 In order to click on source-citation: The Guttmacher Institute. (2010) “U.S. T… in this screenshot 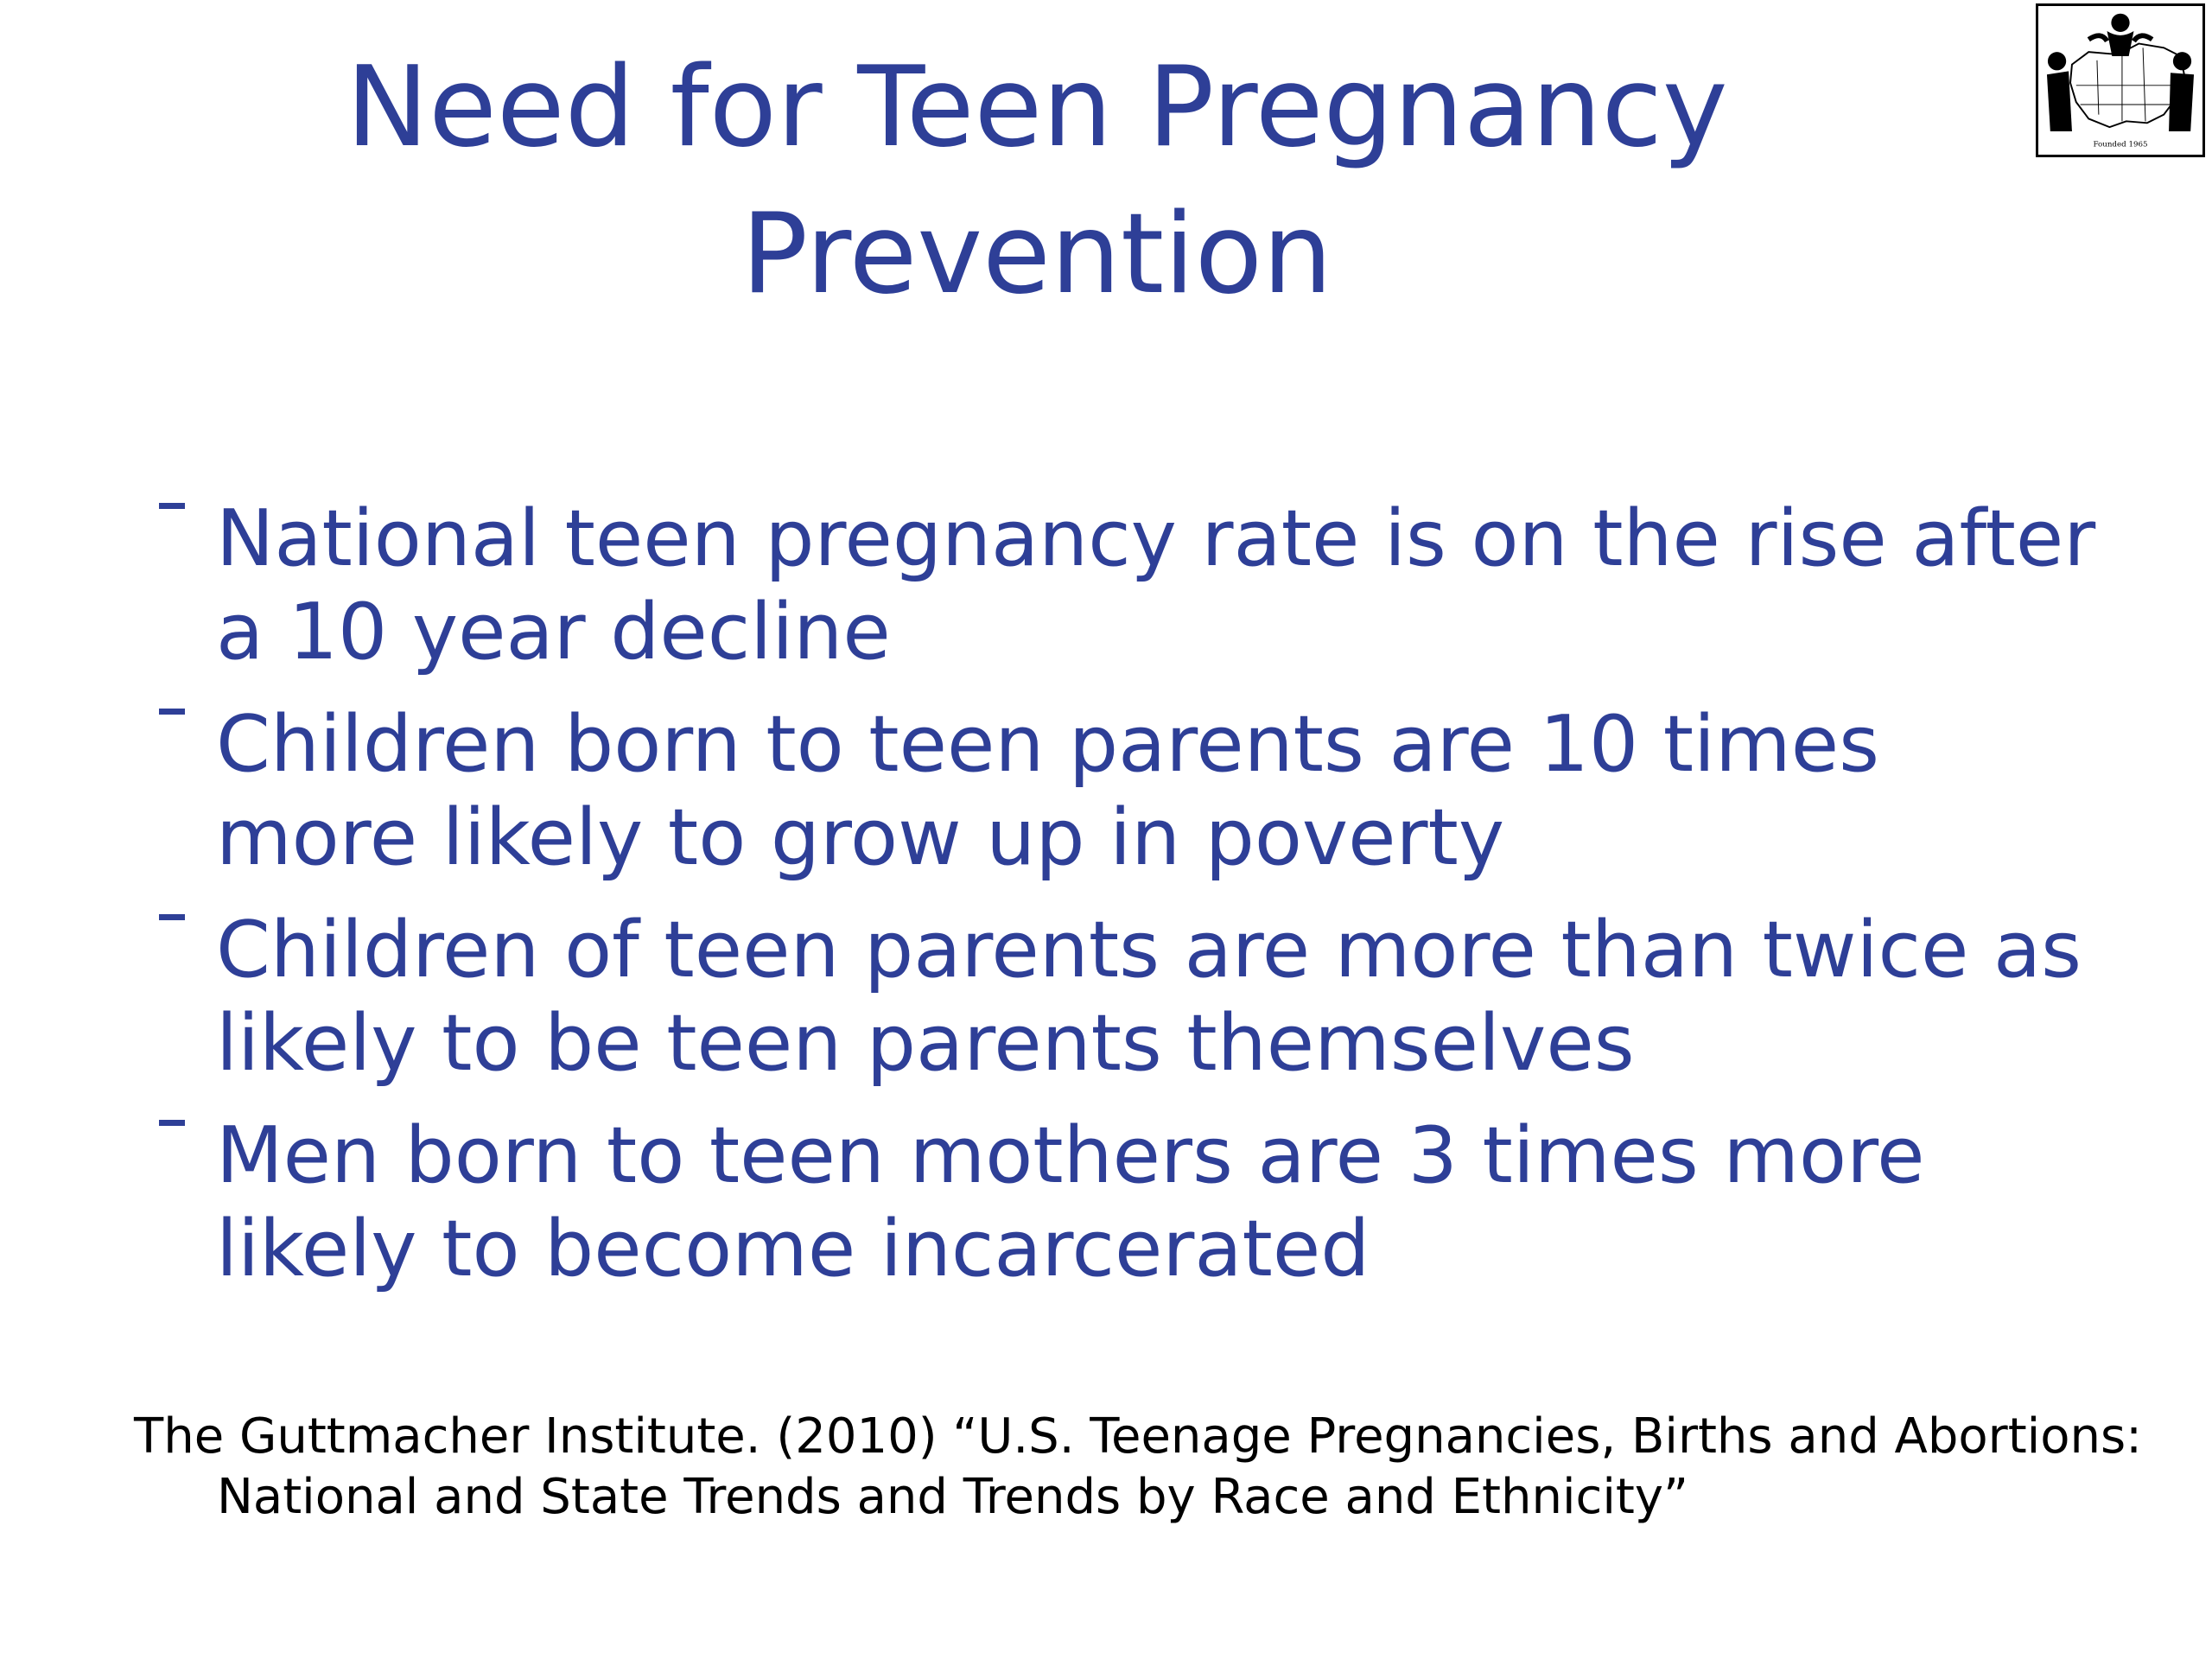, I will do `click(1138, 1466)`.